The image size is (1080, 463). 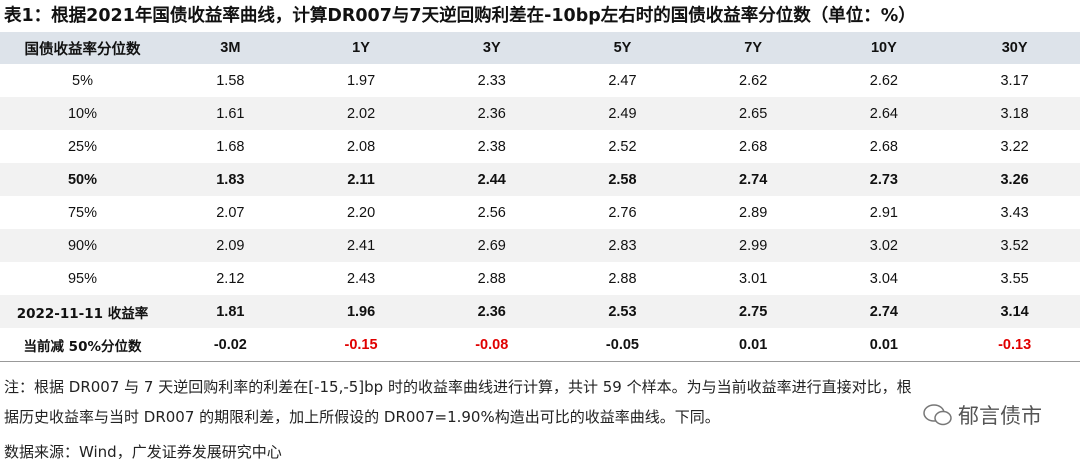 I want to click on cell: 2.08, so click(x=361, y=146).